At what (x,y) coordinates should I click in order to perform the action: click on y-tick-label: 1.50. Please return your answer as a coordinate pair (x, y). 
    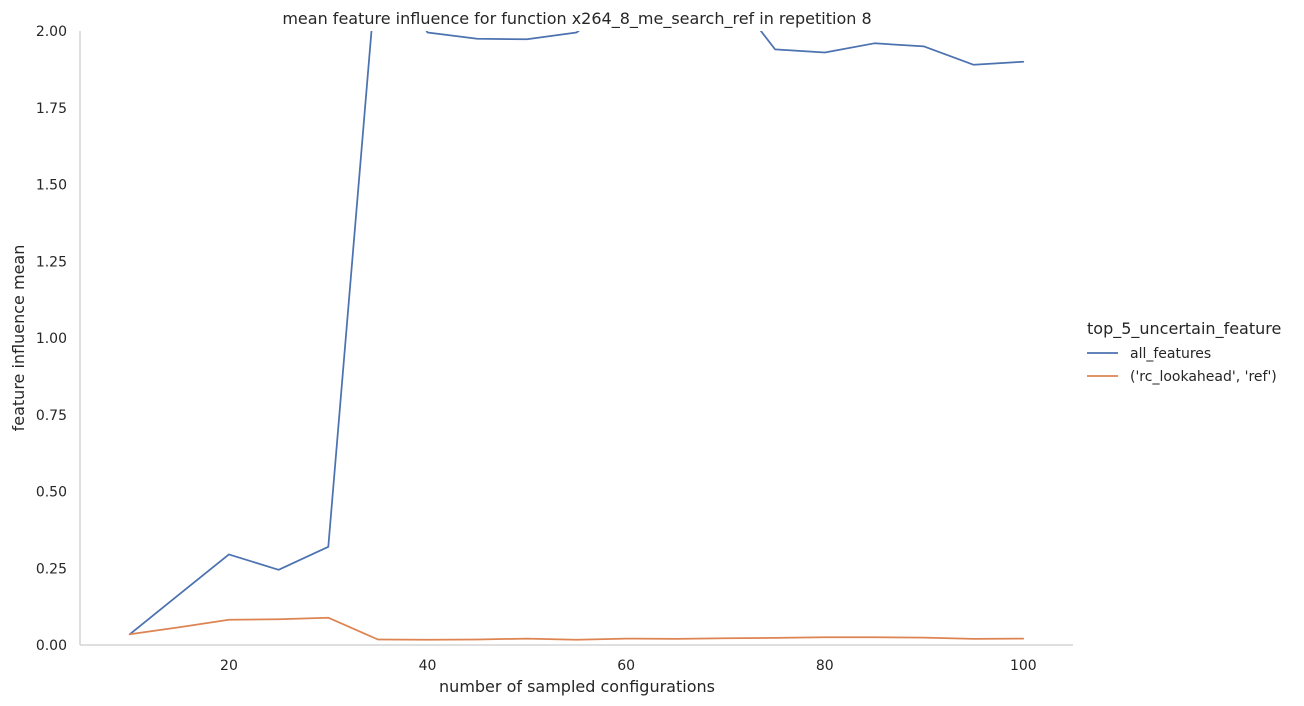
    Looking at the image, I should click on (51, 186).